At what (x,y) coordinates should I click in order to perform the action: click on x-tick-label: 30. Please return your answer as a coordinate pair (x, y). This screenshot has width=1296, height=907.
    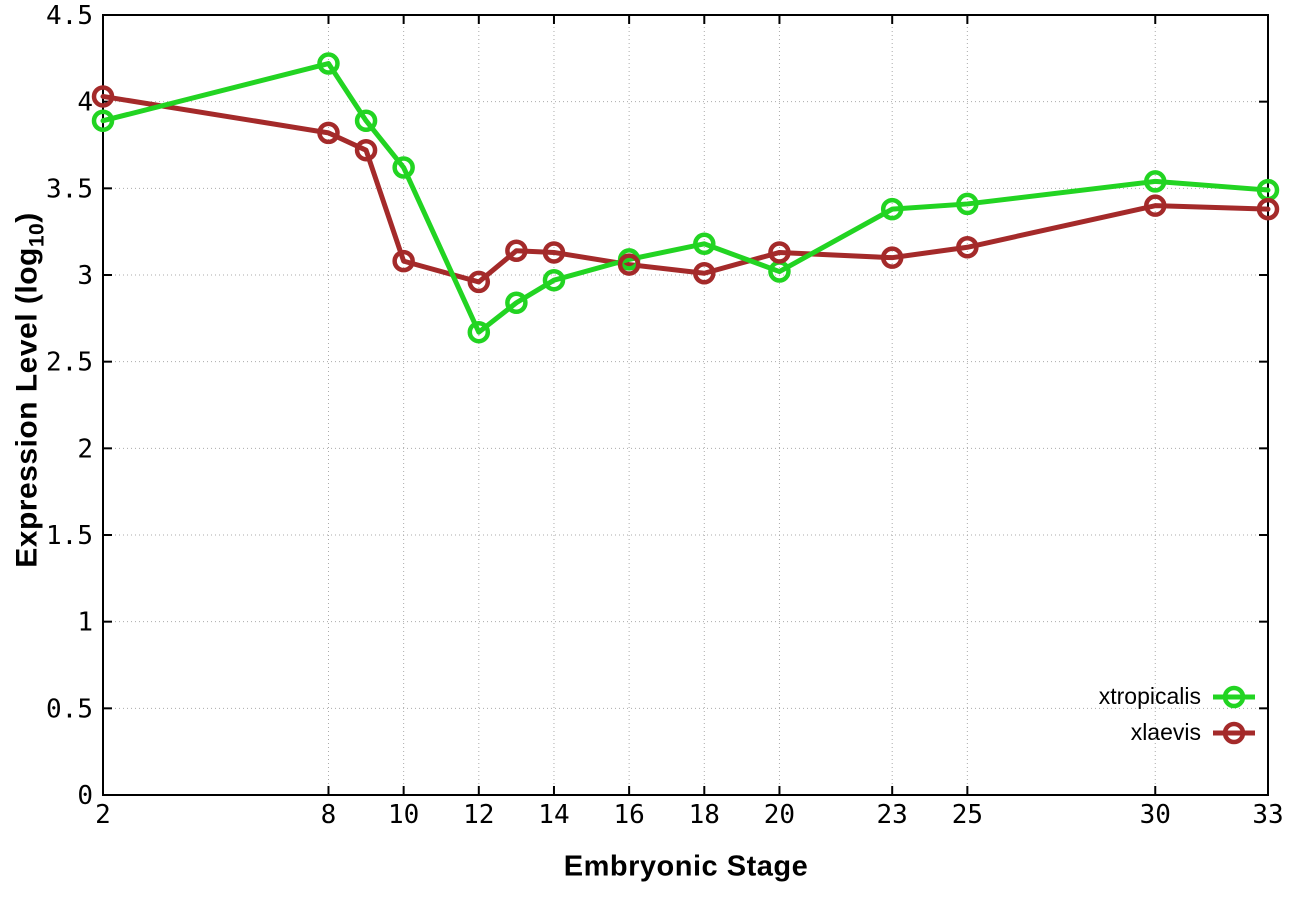
    Looking at the image, I should click on (1155, 815).